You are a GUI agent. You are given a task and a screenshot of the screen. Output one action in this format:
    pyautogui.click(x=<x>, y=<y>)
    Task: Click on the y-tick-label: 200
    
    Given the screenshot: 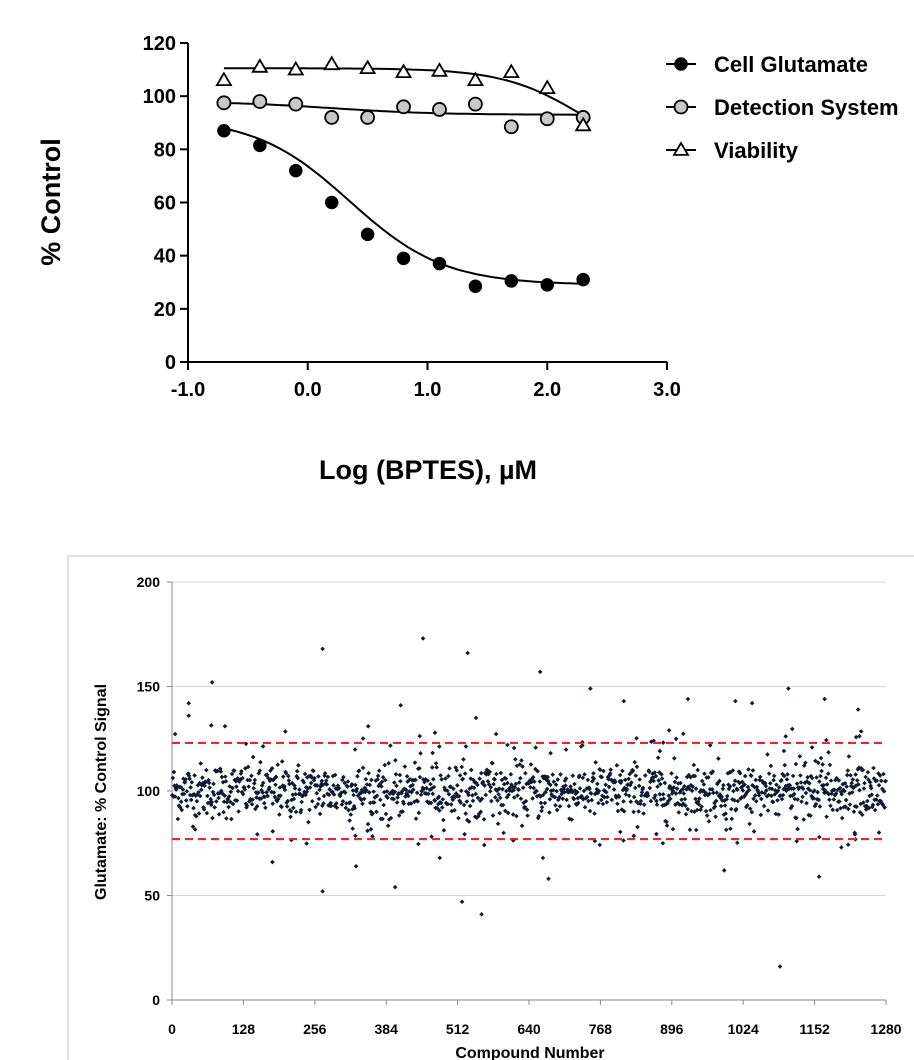 What is the action you would take?
    pyautogui.click(x=149, y=582)
    